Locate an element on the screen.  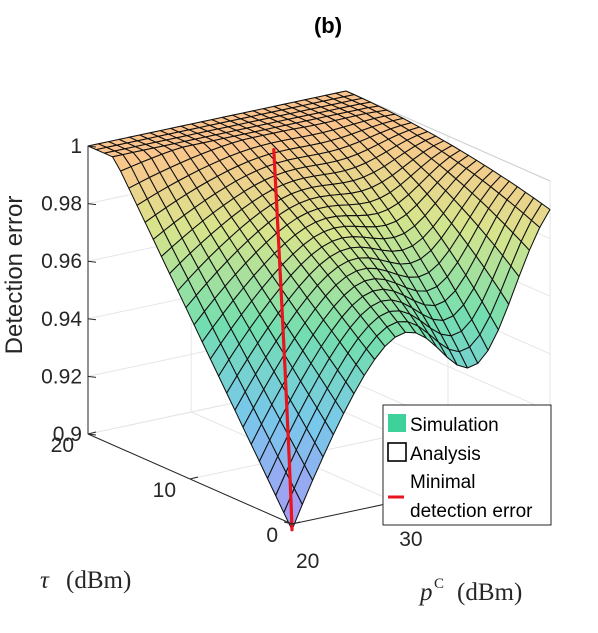
legend-swatch-analysis is located at coordinates (397, 452).